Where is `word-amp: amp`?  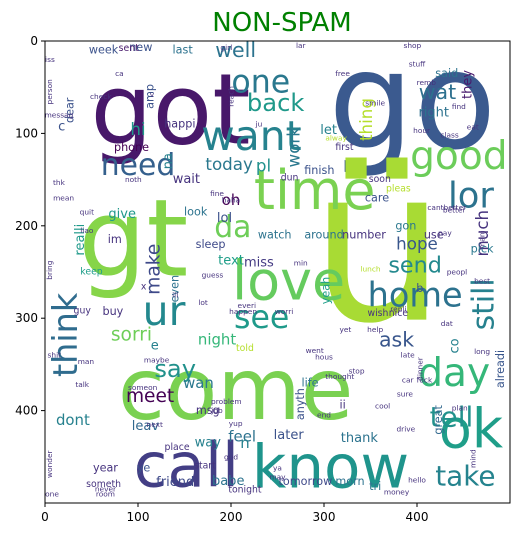 word-amp: amp is located at coordinates (150, 96).